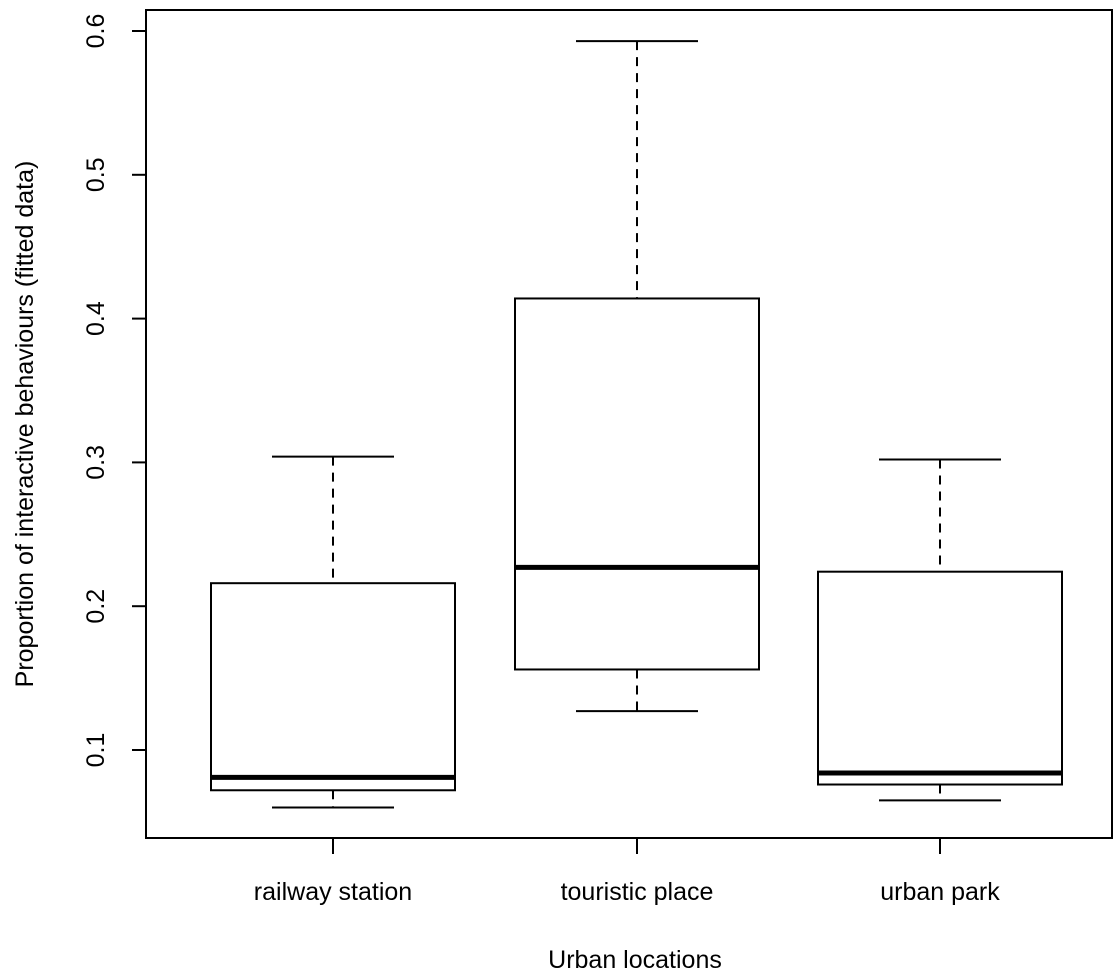 The height and width of the screenshot is (976, 1117). What do you see at coordinates (96, 318) in the screenshot?
I see `y-tick-label: 0.4` at bounding box center [96, 318].